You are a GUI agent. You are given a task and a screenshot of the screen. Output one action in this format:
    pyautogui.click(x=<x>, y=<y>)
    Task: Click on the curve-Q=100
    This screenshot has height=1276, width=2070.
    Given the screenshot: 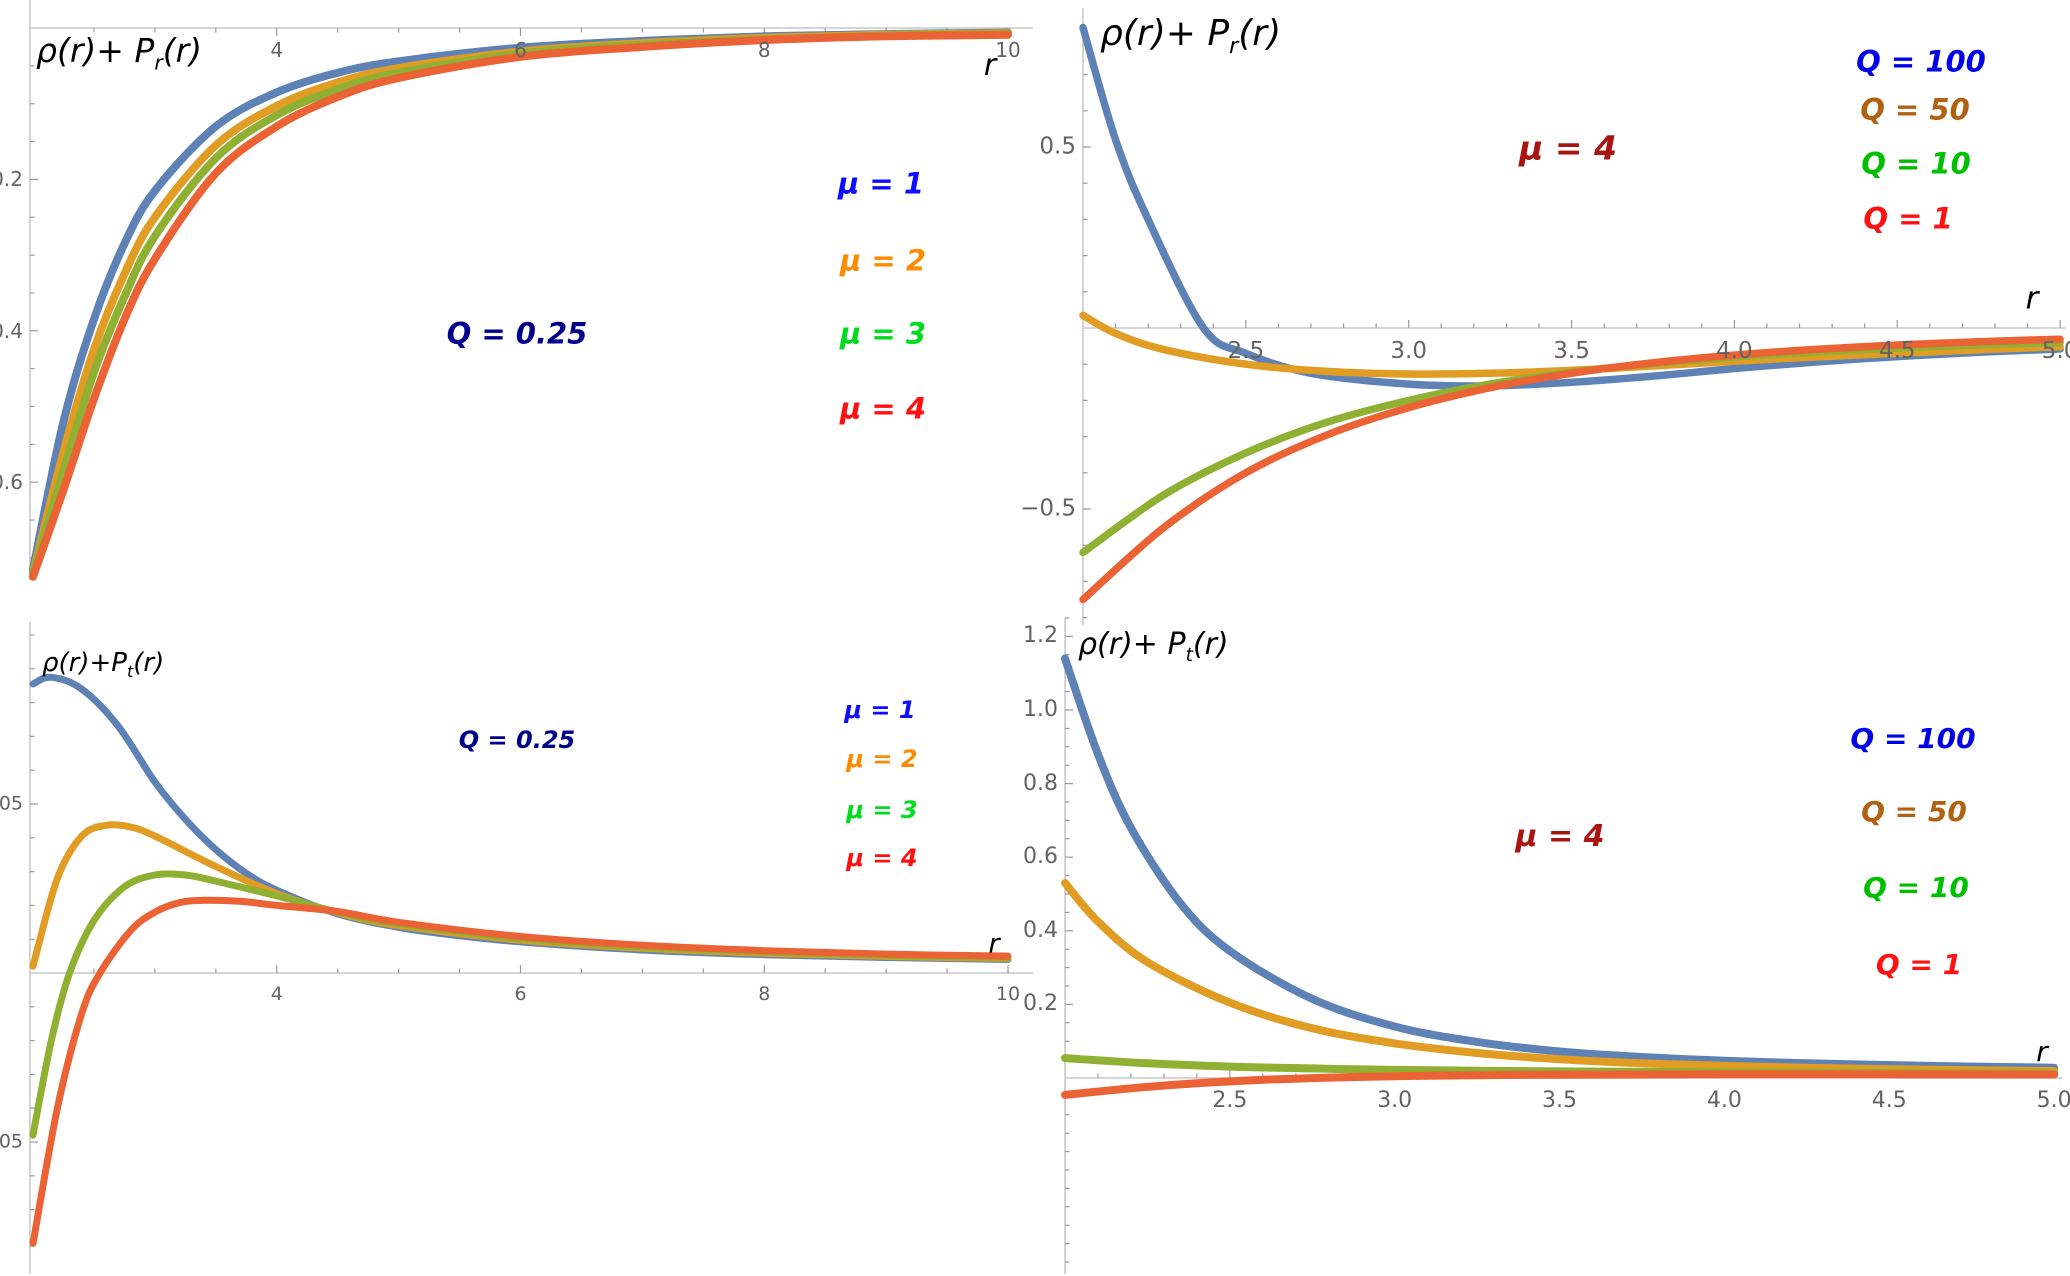 What is the action you would take?
    pyautogui.click(x=1571, y=206)
    